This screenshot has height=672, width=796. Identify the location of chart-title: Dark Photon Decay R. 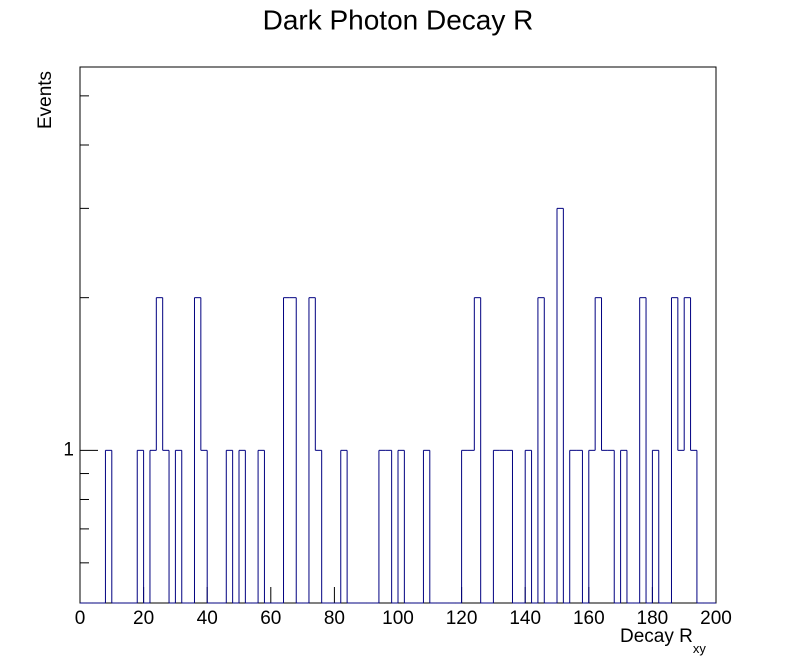
(398, 19).